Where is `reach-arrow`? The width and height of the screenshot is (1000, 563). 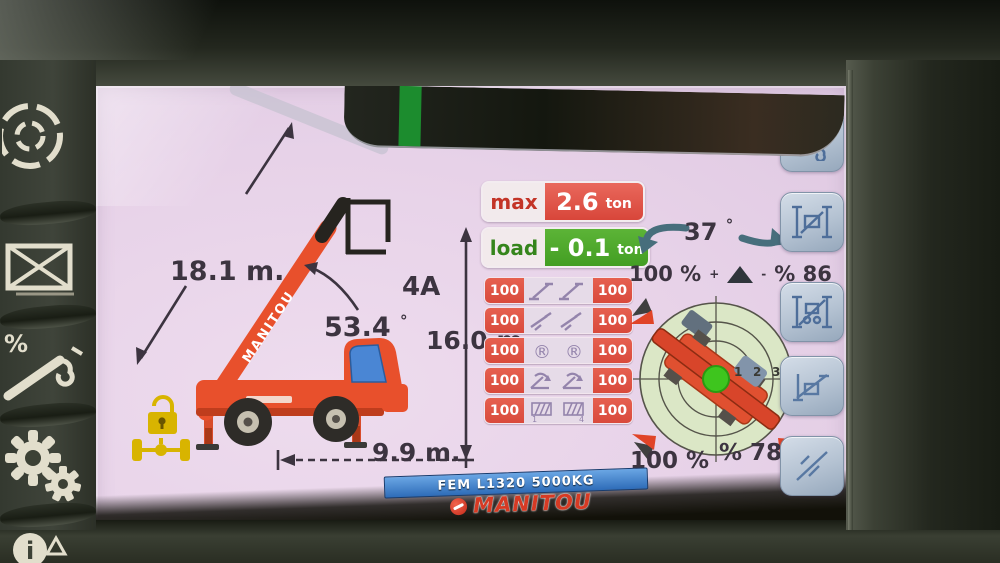
reach-arrow is located at coordinates (375, 460).